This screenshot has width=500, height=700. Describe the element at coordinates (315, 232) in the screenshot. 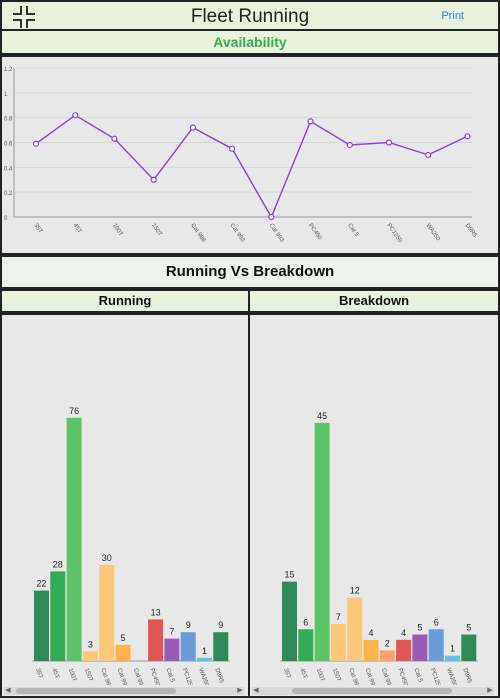

I see `x-tick-label: PC450` at that location.